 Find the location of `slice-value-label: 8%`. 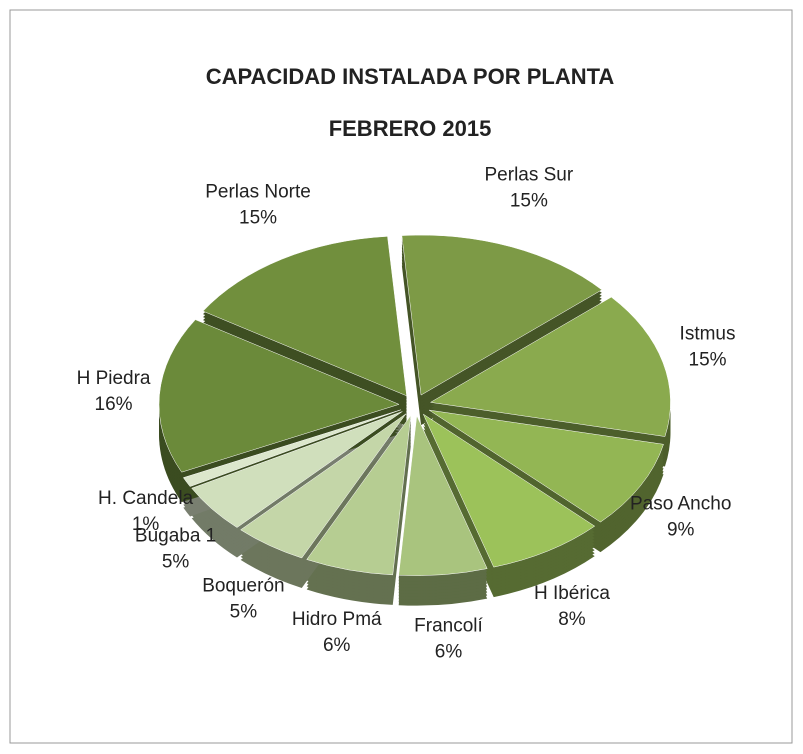

slice-value-label: 8% is located at coordinates (572, 619).